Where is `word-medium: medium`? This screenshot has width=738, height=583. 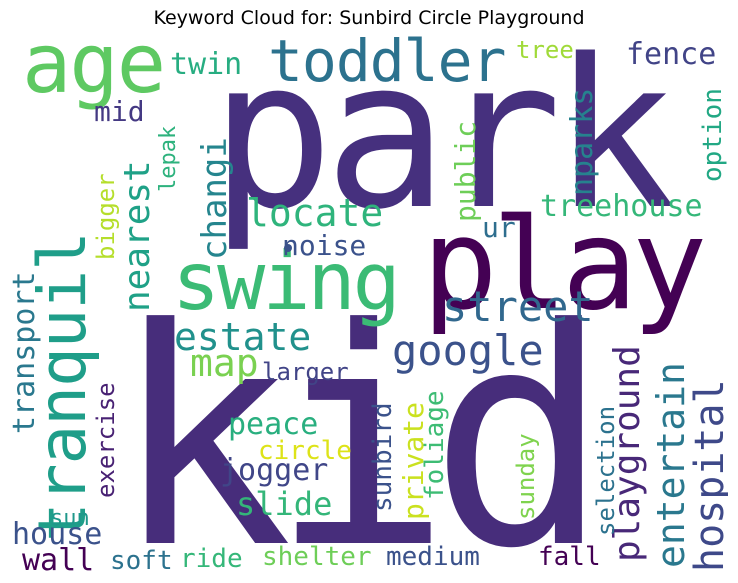 word-medium: medium is located at coordinates (433, 557).